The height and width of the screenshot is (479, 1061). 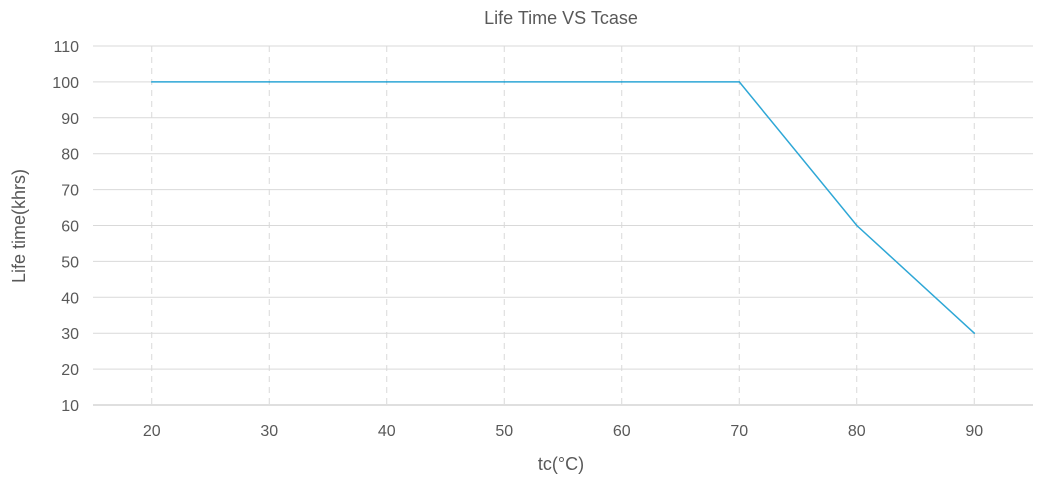 I want to click on x-tick-label: 60, so click(x=622, y=431).